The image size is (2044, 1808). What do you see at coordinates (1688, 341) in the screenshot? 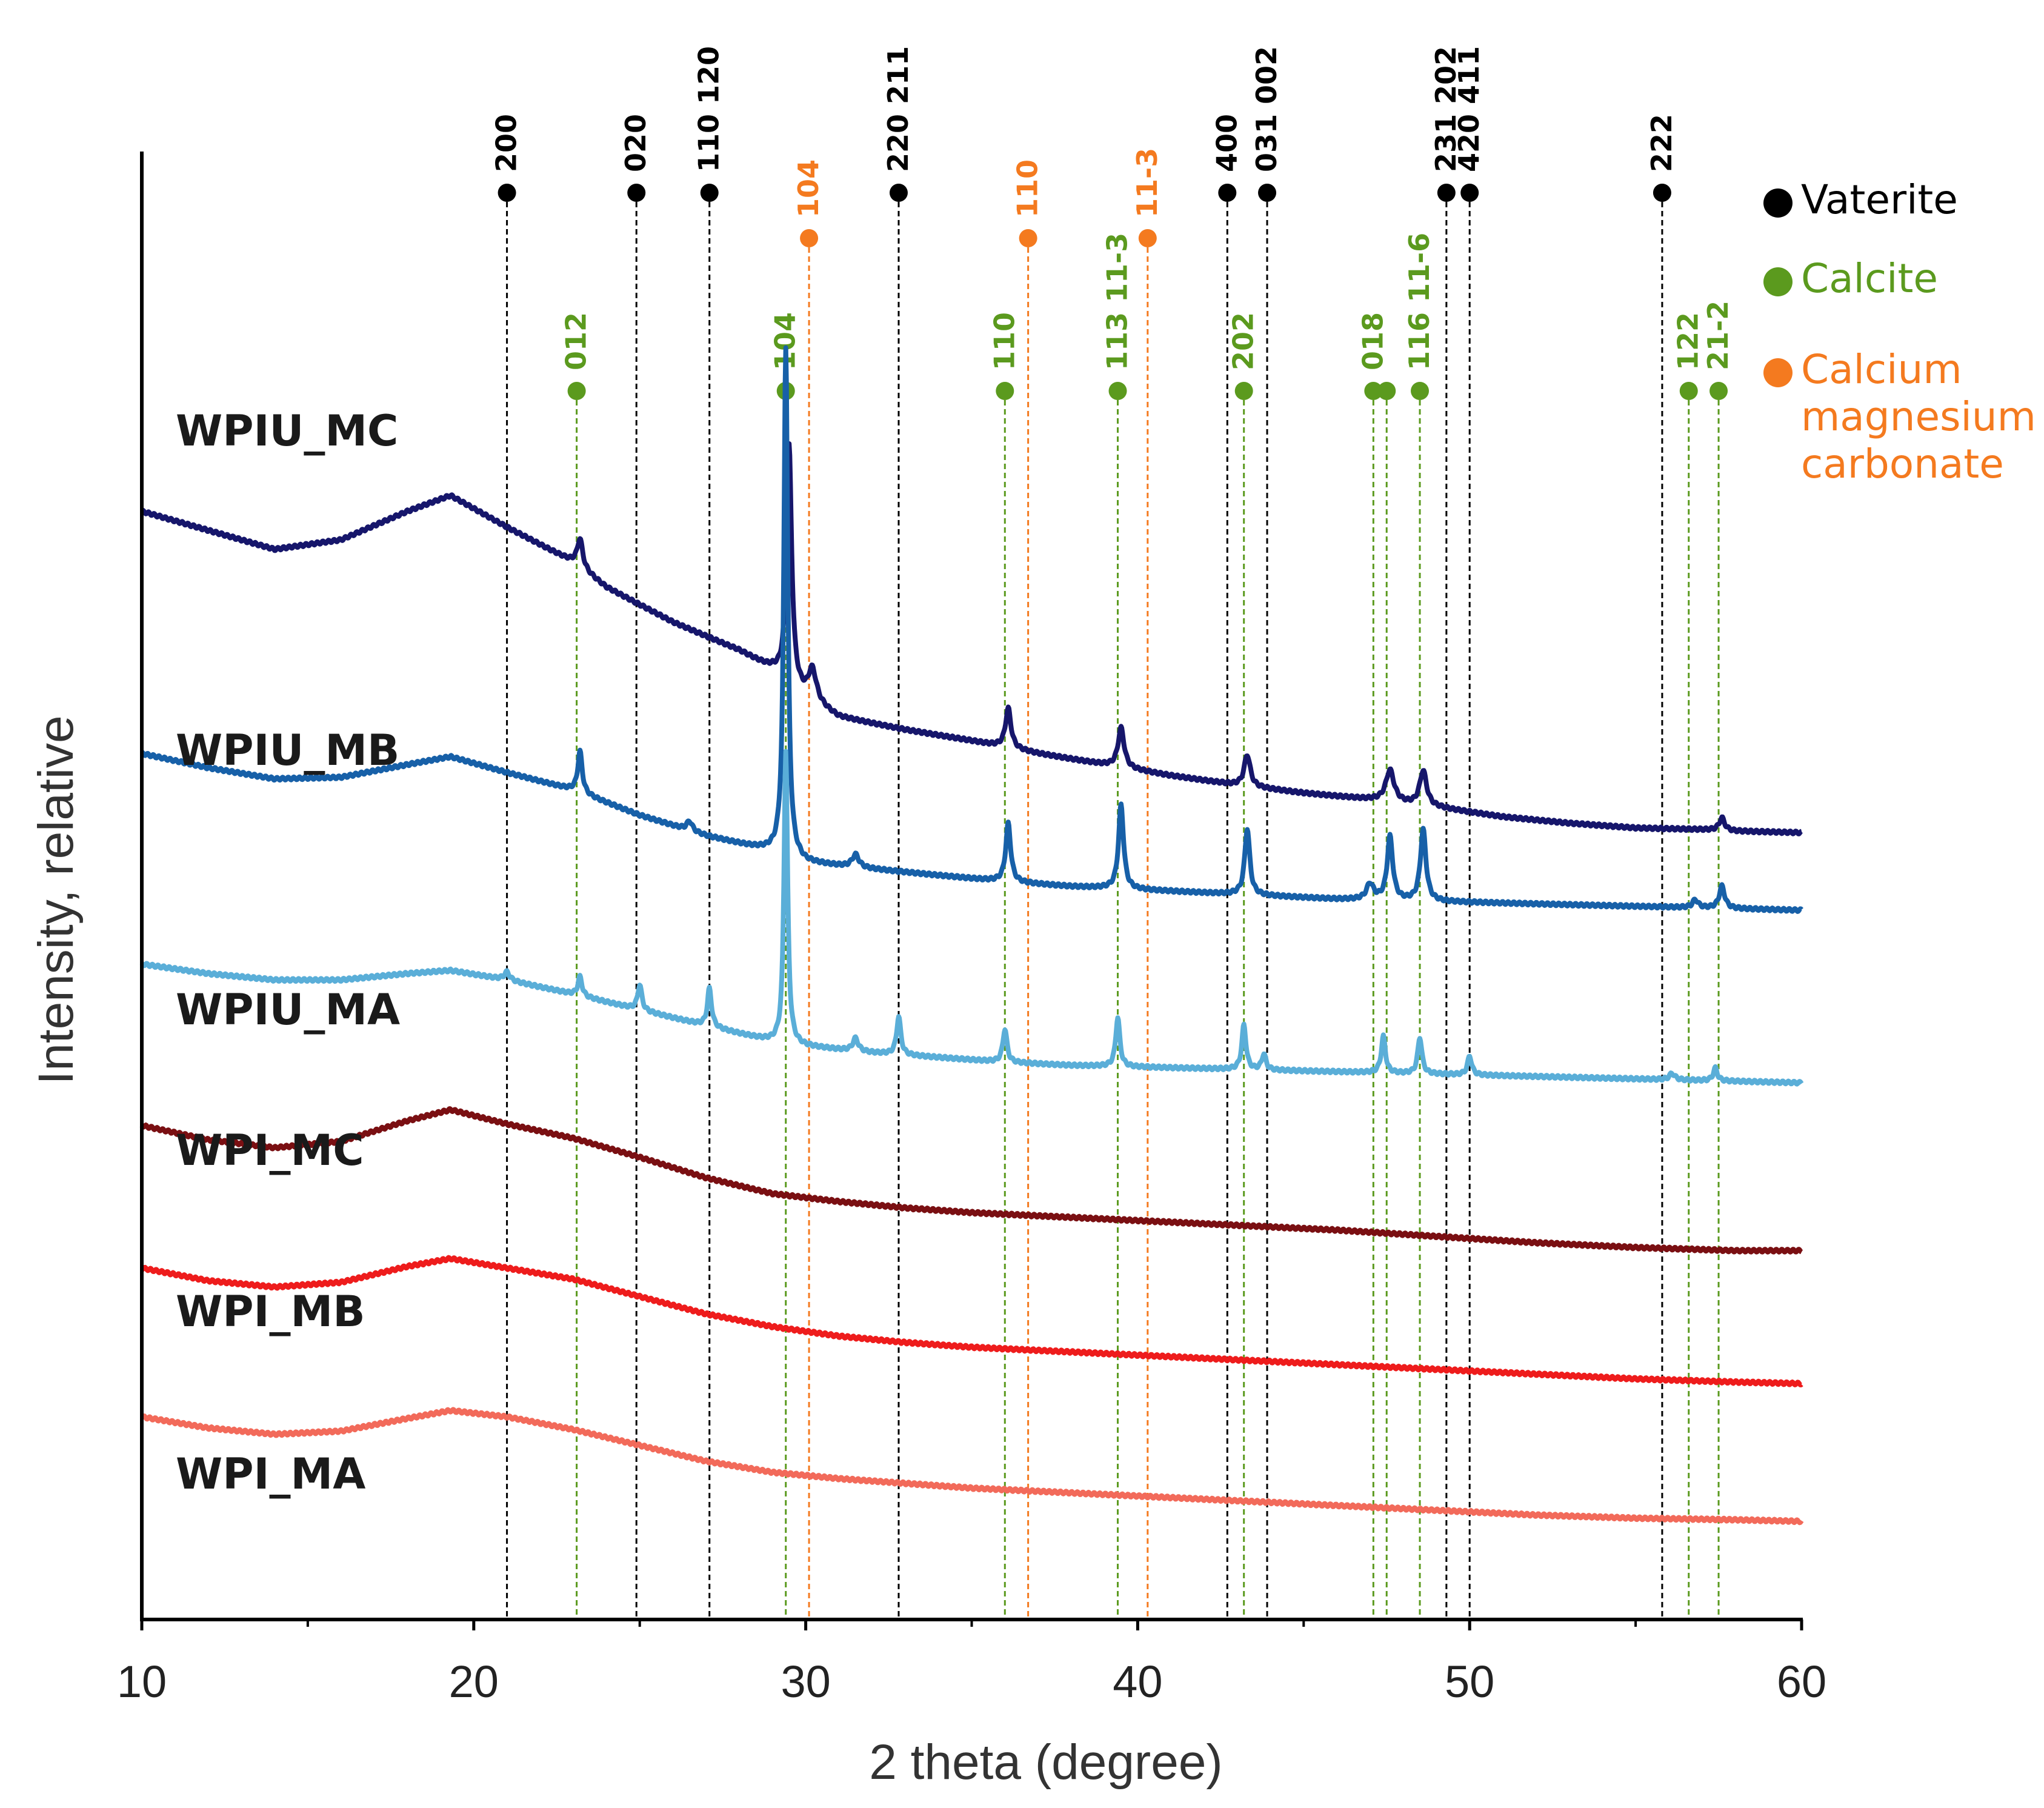
I see `calcite-hkl-label: 122` at bounding box center [1688, 341].